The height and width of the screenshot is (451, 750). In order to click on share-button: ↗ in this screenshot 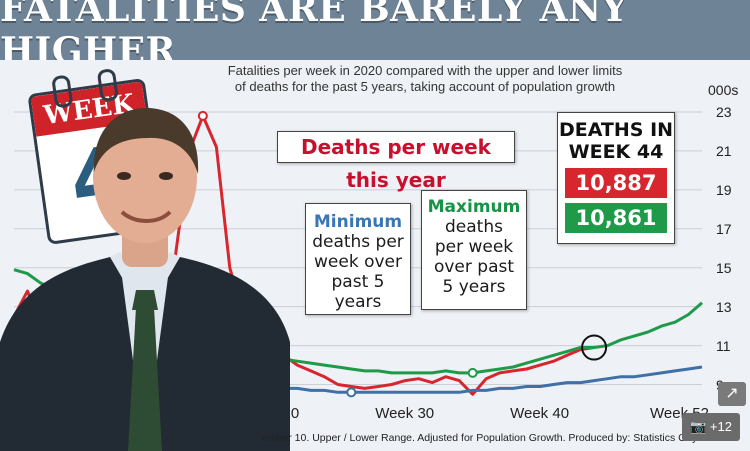, I will do `click(732, 394)`.